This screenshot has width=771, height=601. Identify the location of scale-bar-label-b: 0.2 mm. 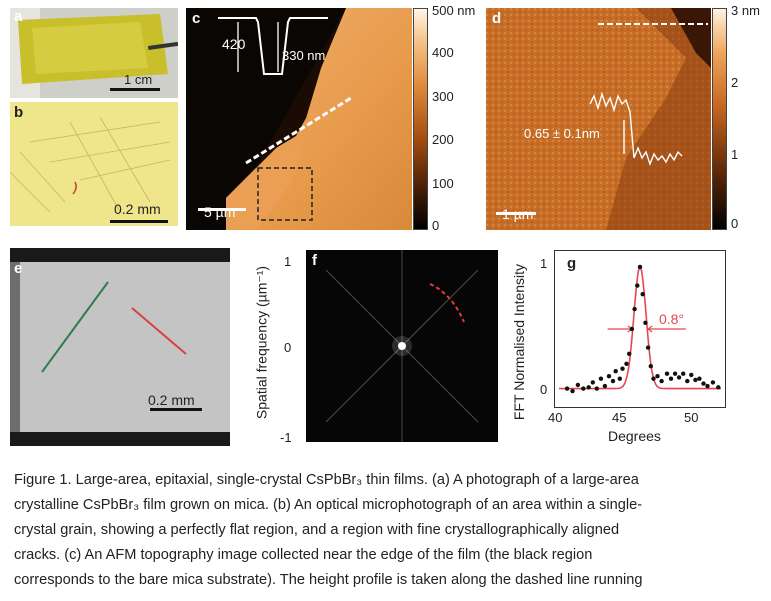
(137, 209).